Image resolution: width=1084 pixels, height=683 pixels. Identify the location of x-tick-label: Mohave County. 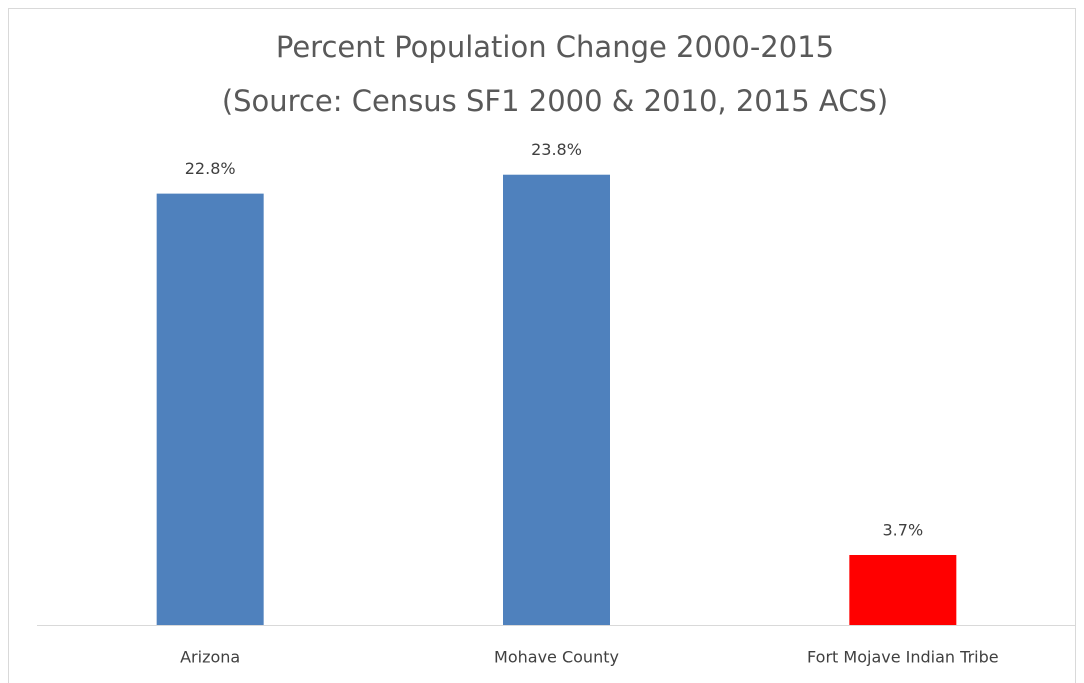
(556, 657).